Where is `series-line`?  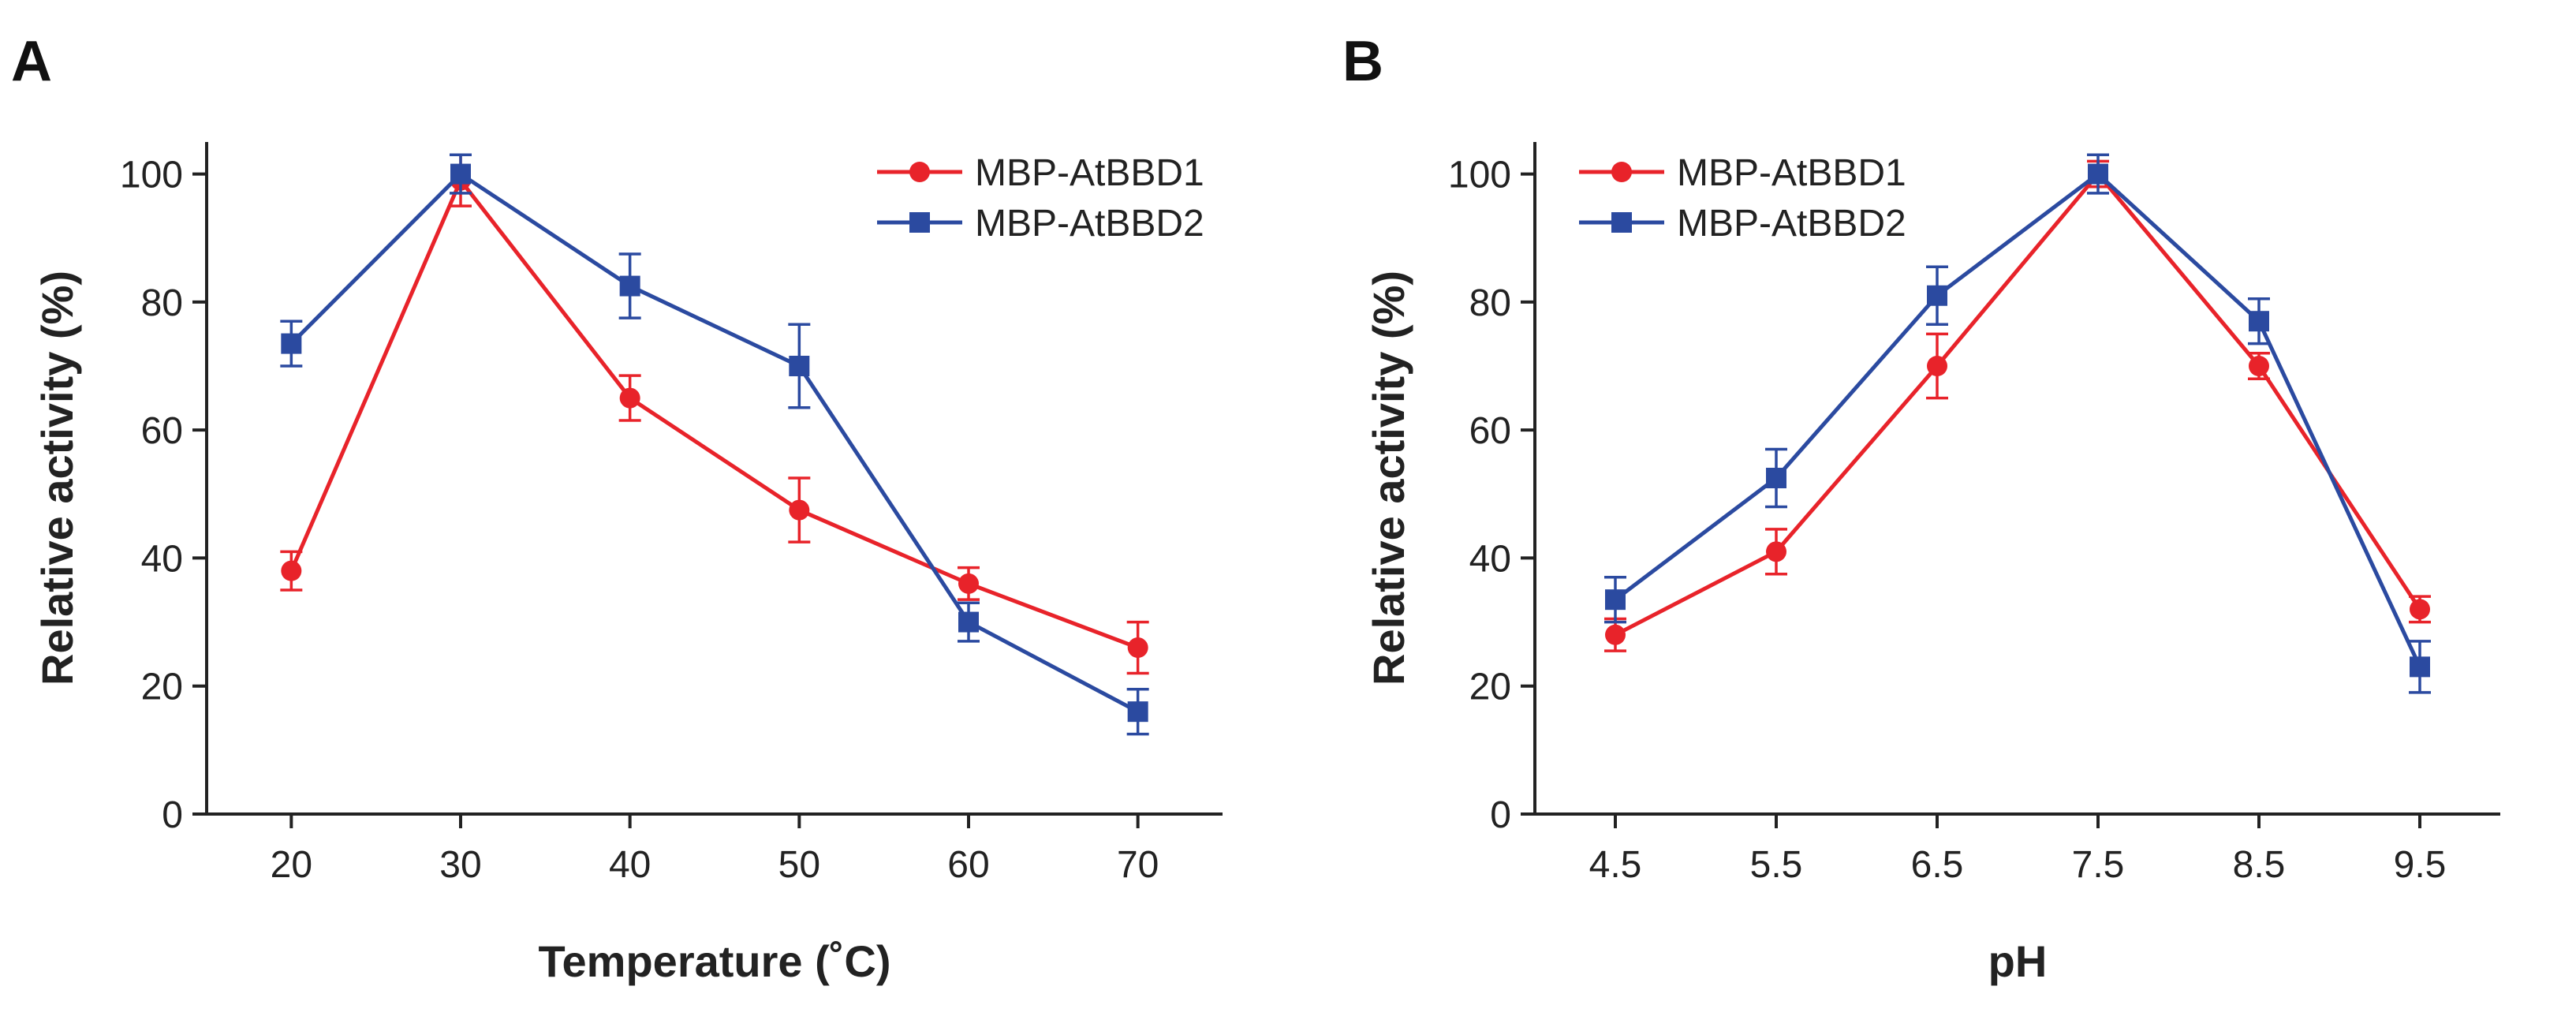
series-line is located at coordinates (2018, 404).